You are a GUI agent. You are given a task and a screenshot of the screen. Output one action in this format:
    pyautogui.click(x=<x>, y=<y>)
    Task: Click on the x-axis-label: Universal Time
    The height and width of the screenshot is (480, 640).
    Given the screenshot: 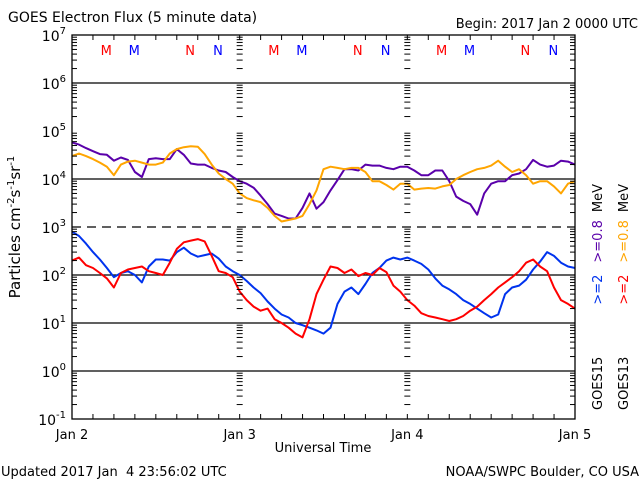 What is the action you would take?
    pyautogui.click(x=323, y=448)
    